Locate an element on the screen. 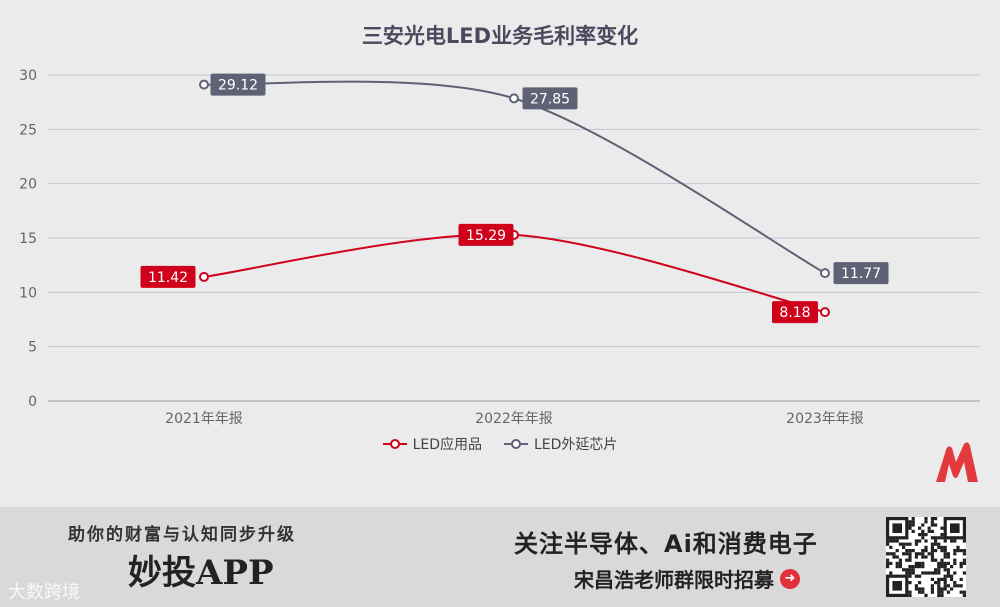  arrow-right-circle-icon: ➜ is located at coordinates (790, 578).